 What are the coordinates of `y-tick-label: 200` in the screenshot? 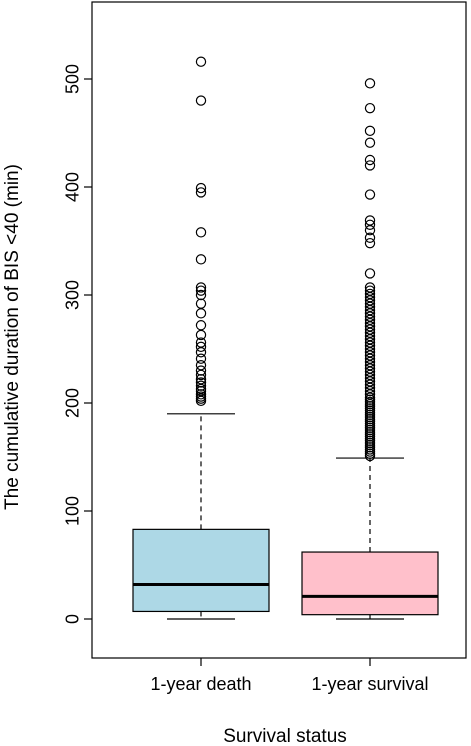 It's located at (72, 403).